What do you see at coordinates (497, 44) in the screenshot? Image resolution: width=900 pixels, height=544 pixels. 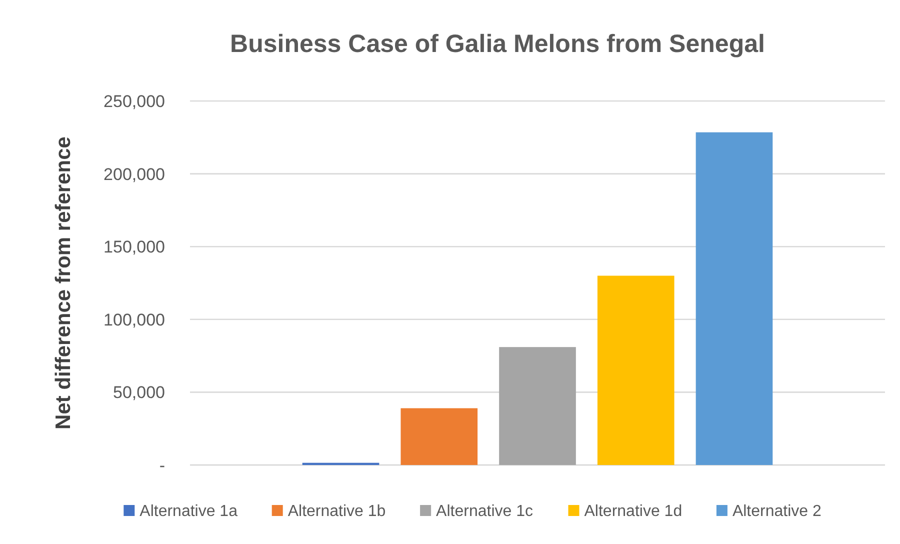 I see `chart-title: Business Case of Galia Melons from Senegal` at bounding box center [497, 44].